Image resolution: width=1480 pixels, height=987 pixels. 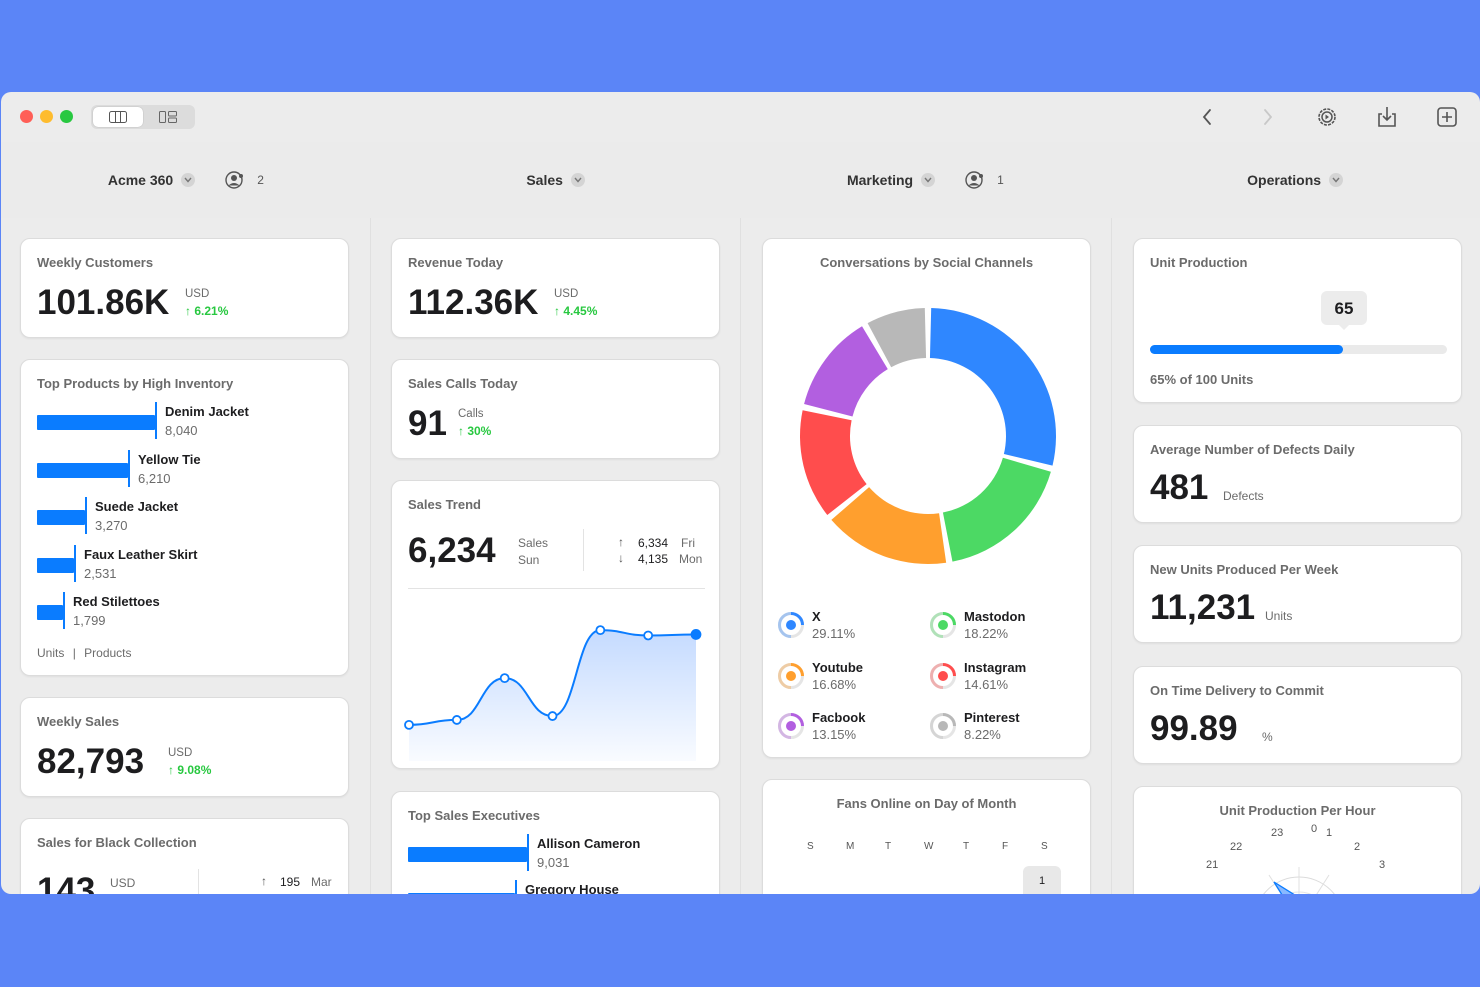 I want to click on legend-value: 18.22%, so click(x=986, y=633).